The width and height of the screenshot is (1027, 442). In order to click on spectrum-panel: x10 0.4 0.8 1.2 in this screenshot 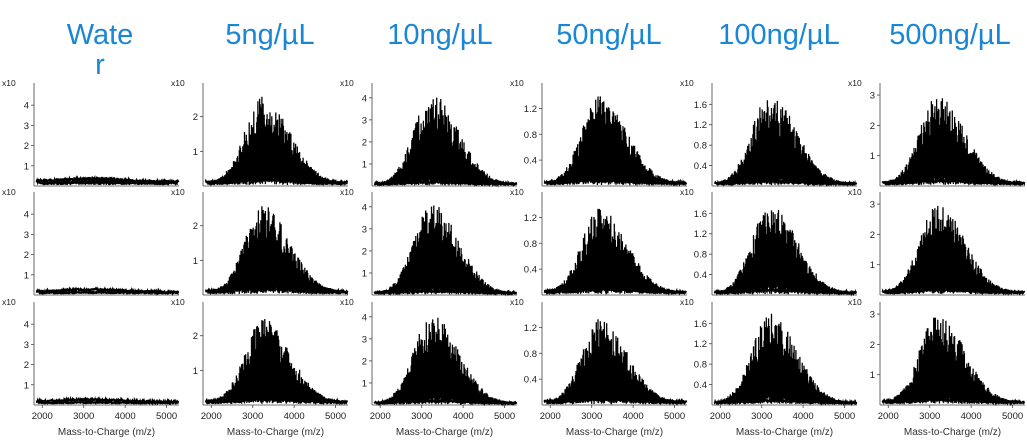, I will do `click(599, 241)`.